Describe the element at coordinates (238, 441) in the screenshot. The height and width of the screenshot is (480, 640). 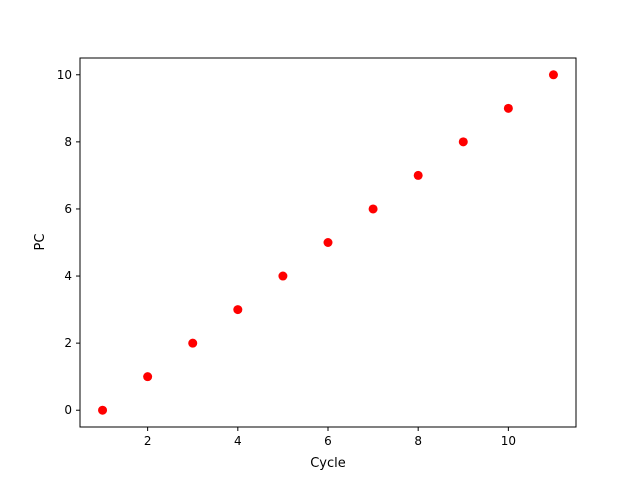
I see `x-tick-label: 4` at that location.